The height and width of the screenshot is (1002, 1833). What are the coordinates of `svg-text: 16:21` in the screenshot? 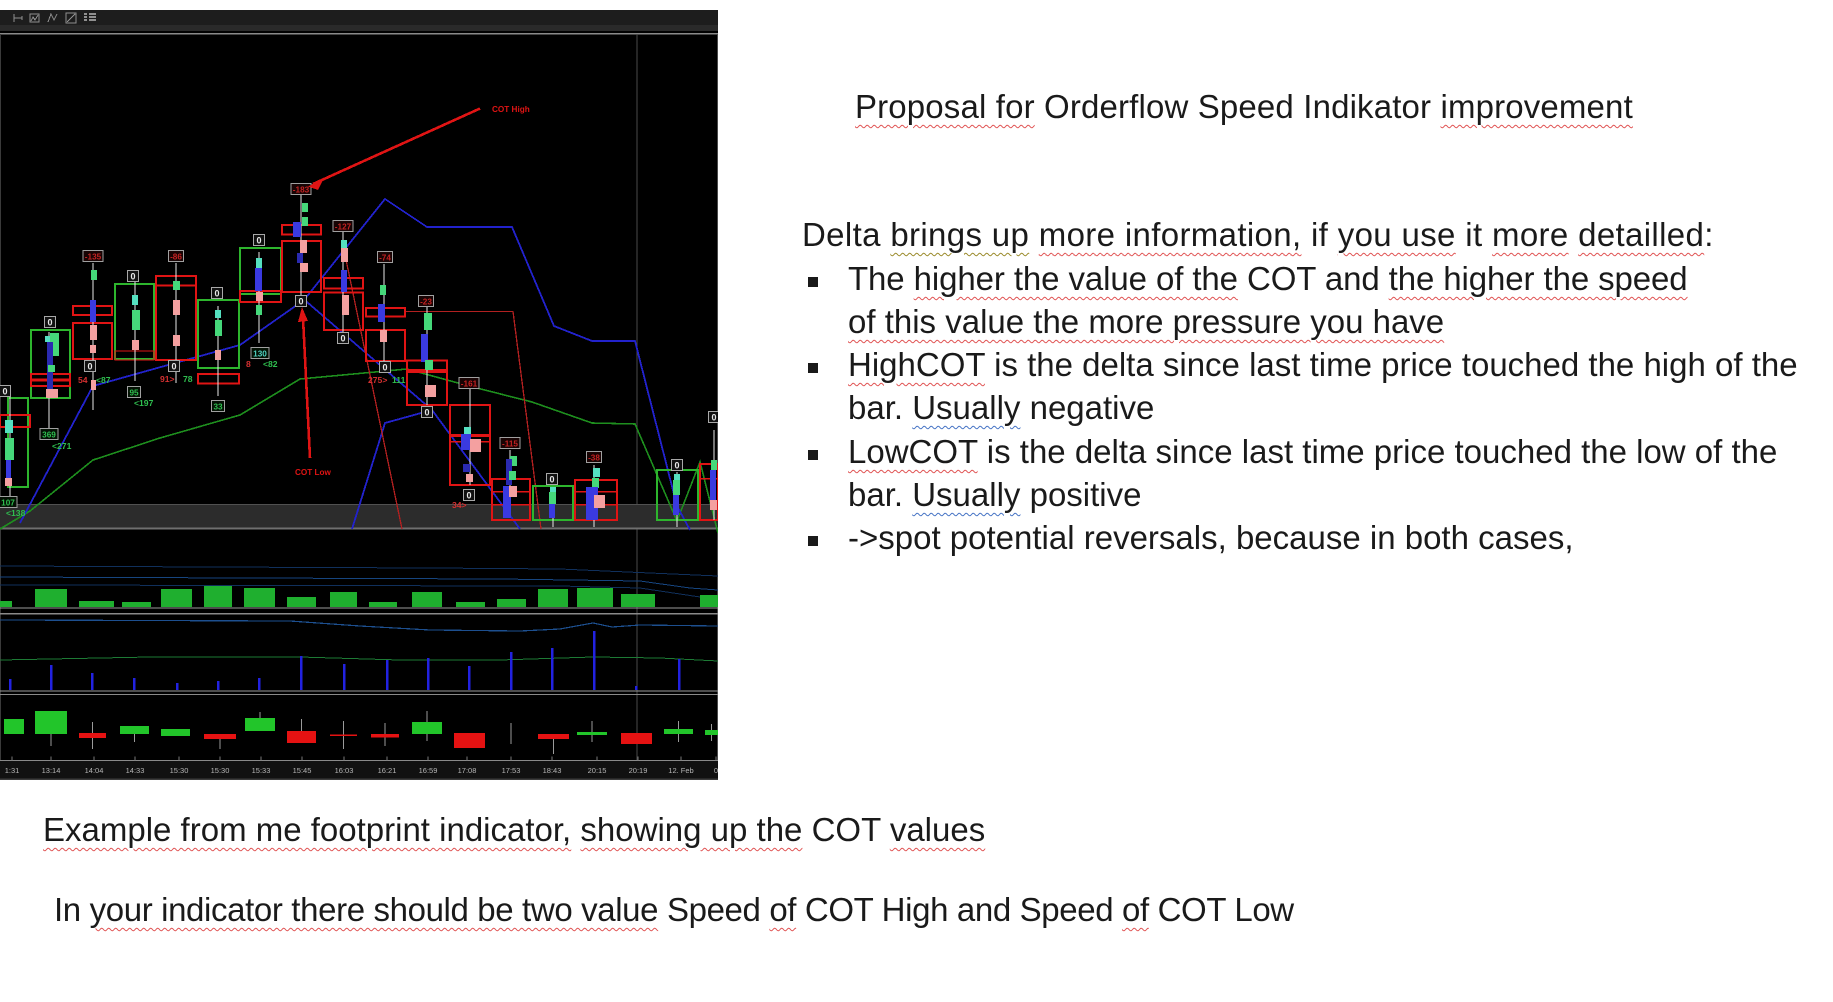 It's located at (387, 770).